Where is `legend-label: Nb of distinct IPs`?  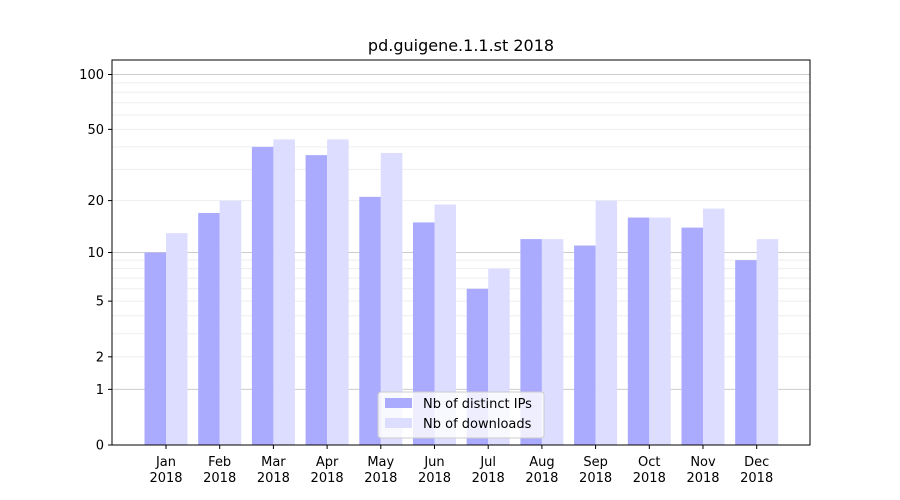 legend-label: Nb of distinct IPs is located at coordinates (477, 404).